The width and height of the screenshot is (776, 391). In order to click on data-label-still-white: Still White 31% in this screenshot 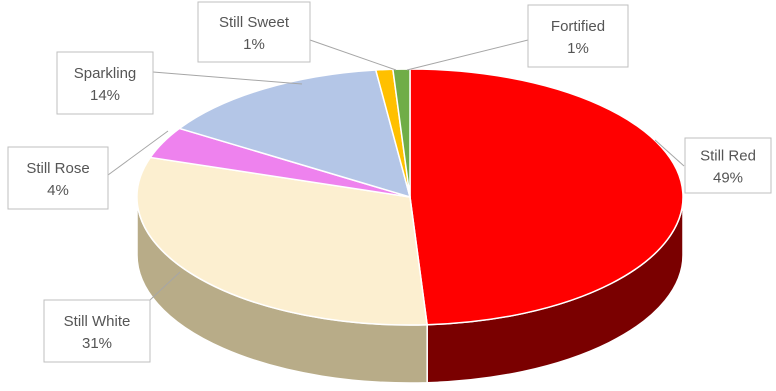, I will do `click(97, 331)`.